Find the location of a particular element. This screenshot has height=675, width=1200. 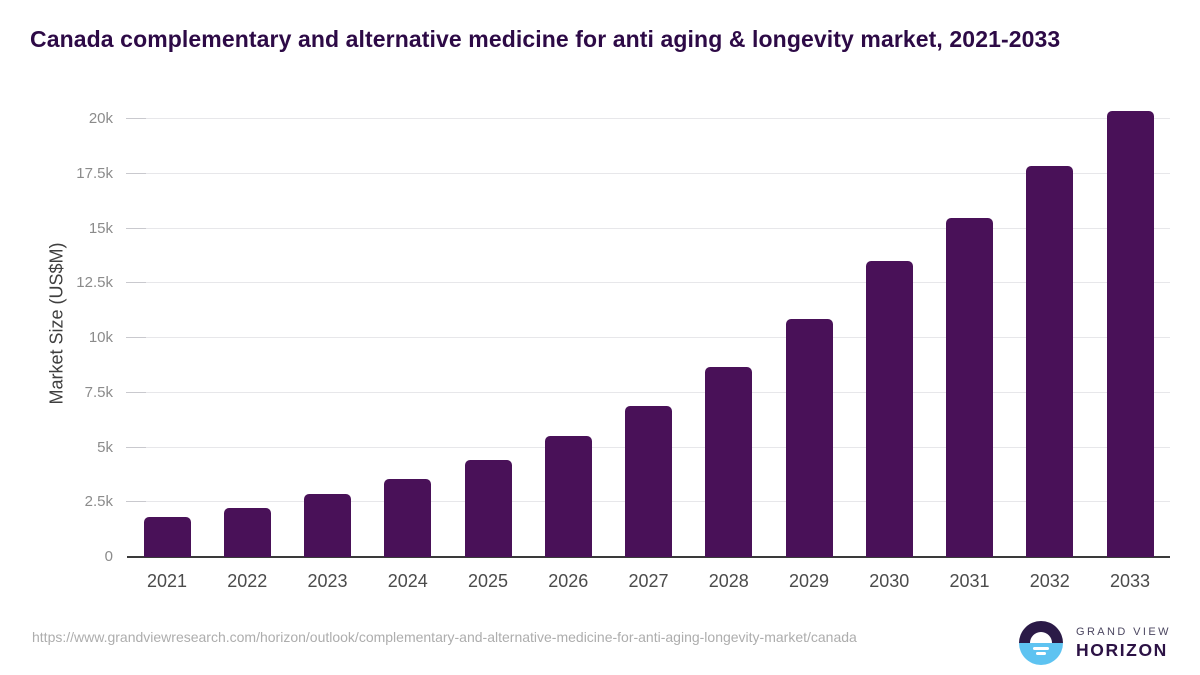

bar-2022 is located at coordinates (247, 532).